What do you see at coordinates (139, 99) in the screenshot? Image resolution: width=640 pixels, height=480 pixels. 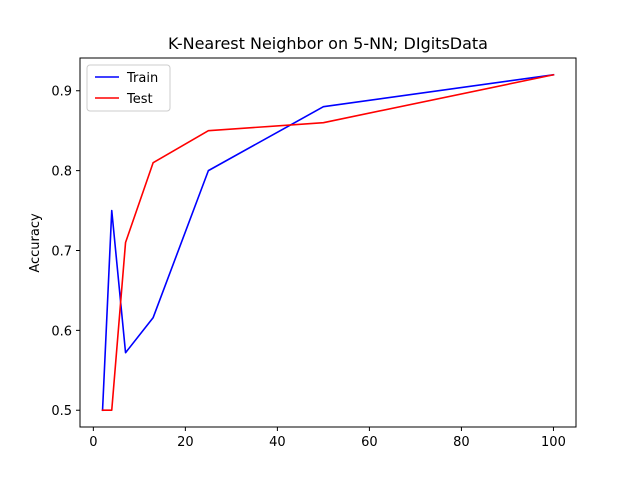 I see `legend-label-test: Test` at bounding box center [139, 99].